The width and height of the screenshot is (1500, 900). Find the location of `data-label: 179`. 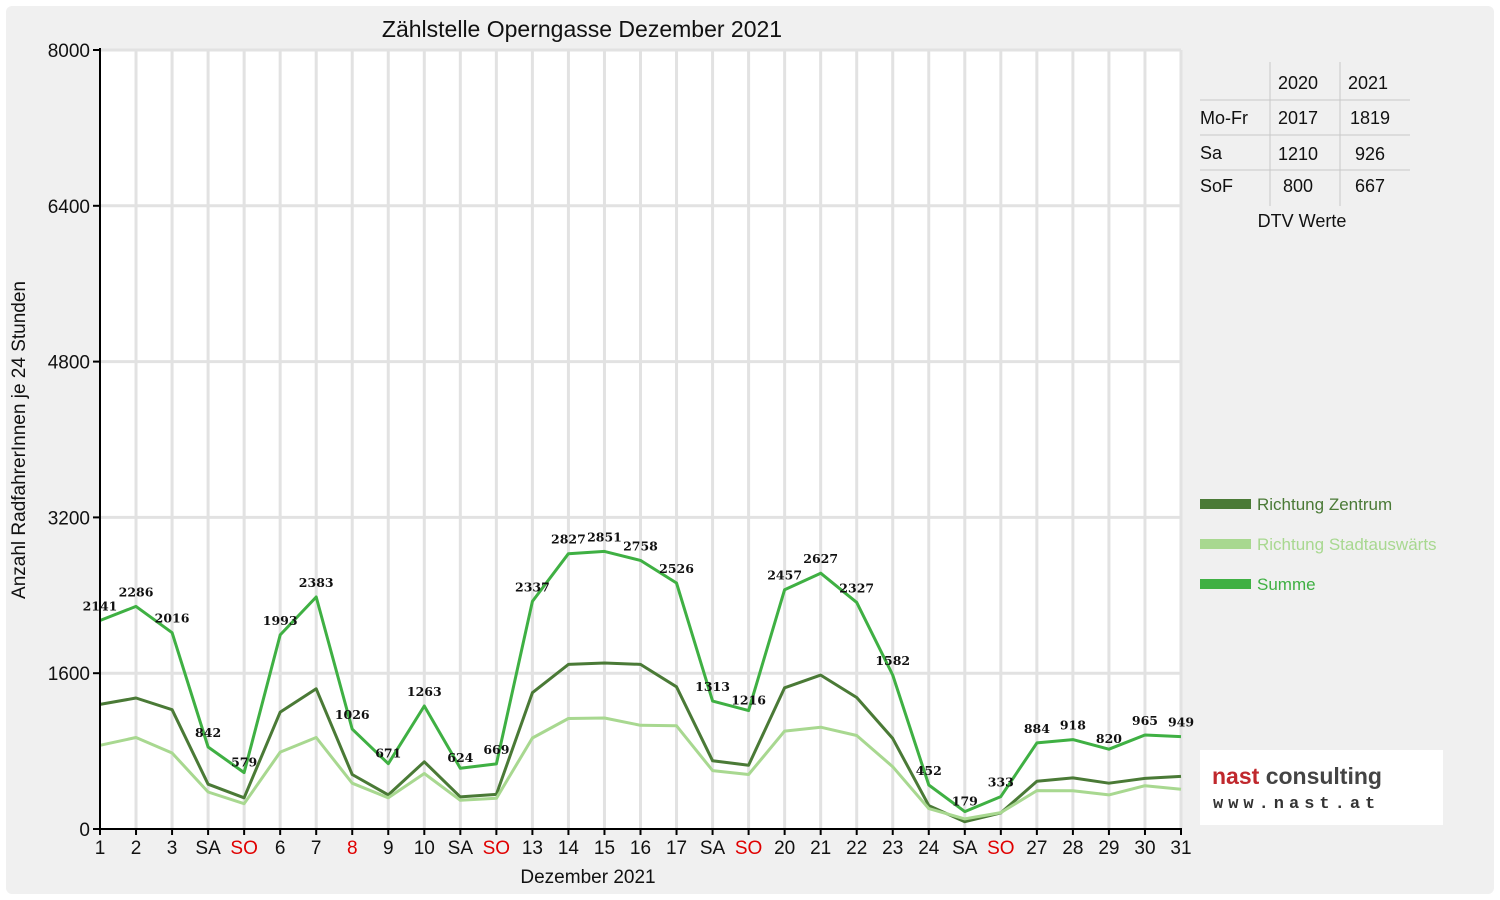

data-label: 179 is located at coordinates (965, 801).